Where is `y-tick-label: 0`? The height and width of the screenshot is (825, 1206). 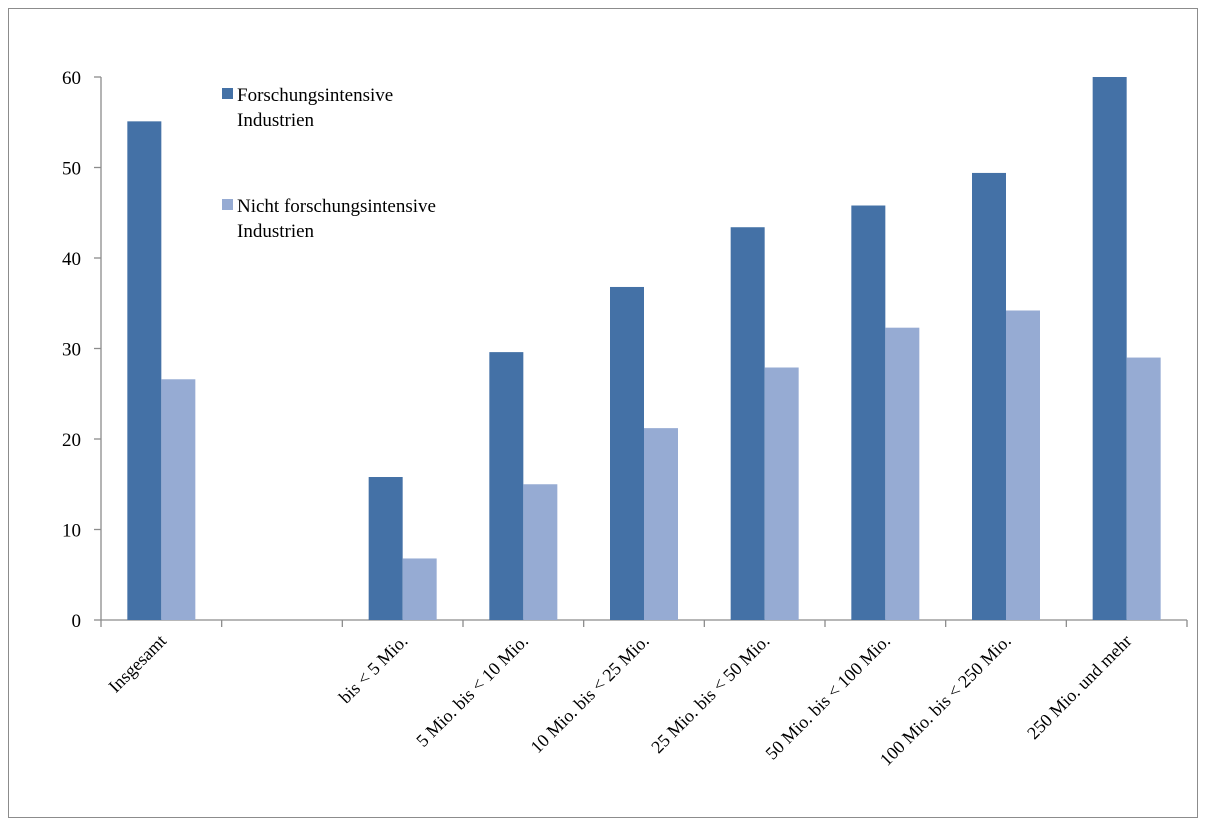
y-tick-label: 0 is located at coordinates (77, 621).